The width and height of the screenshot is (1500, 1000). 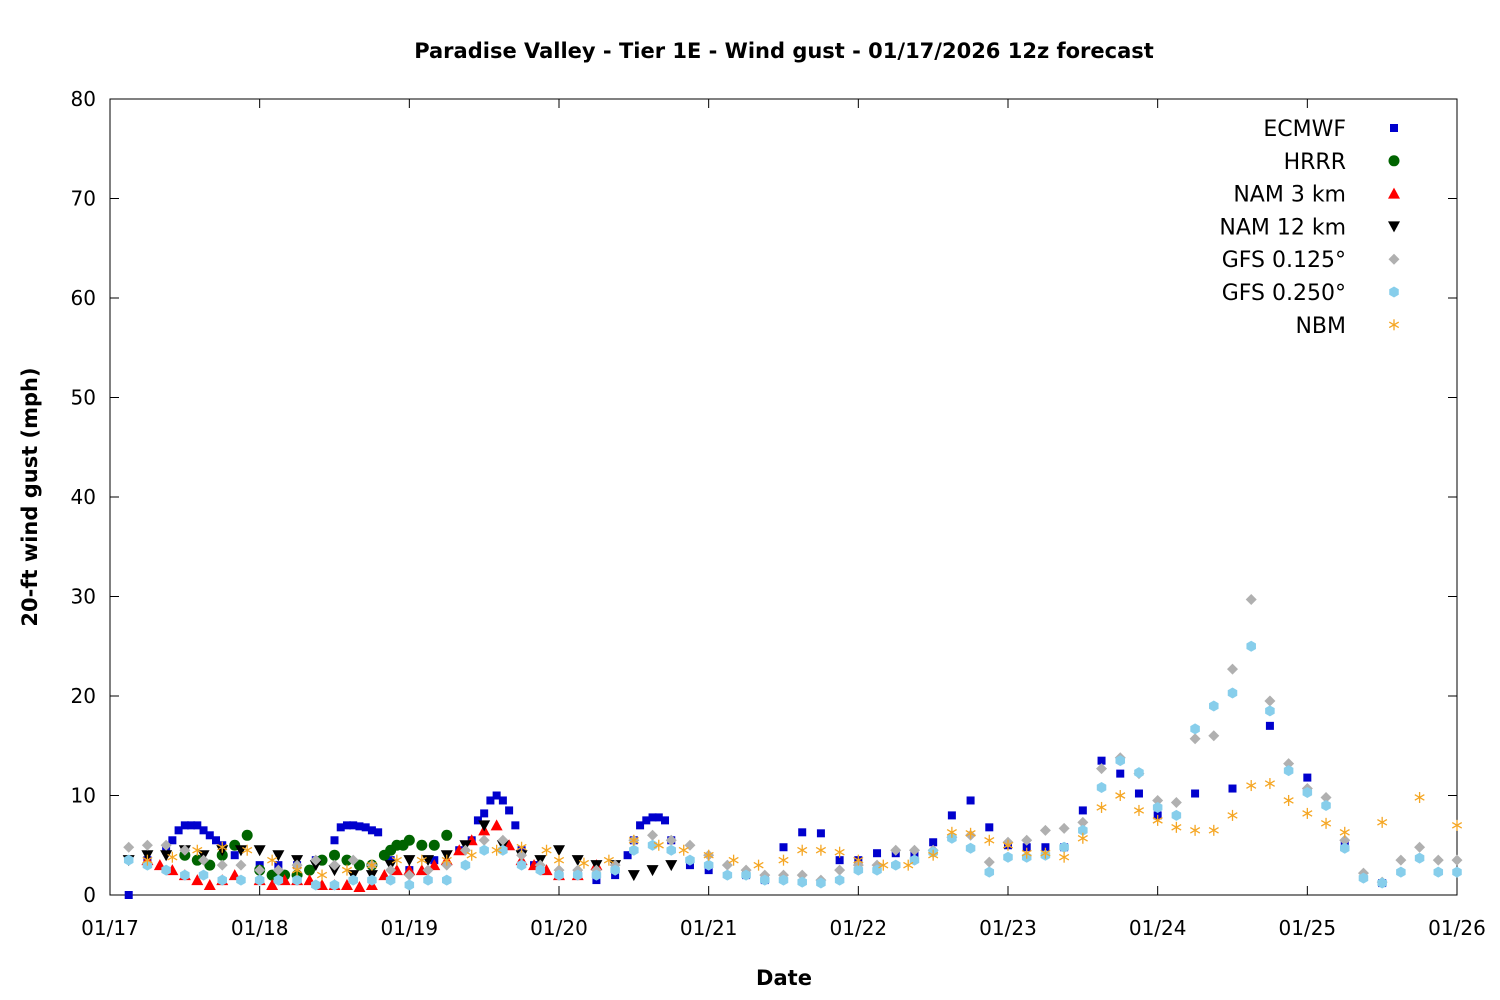 I want to click on x-tick-label: 01/22, so click(x=859, y=928).